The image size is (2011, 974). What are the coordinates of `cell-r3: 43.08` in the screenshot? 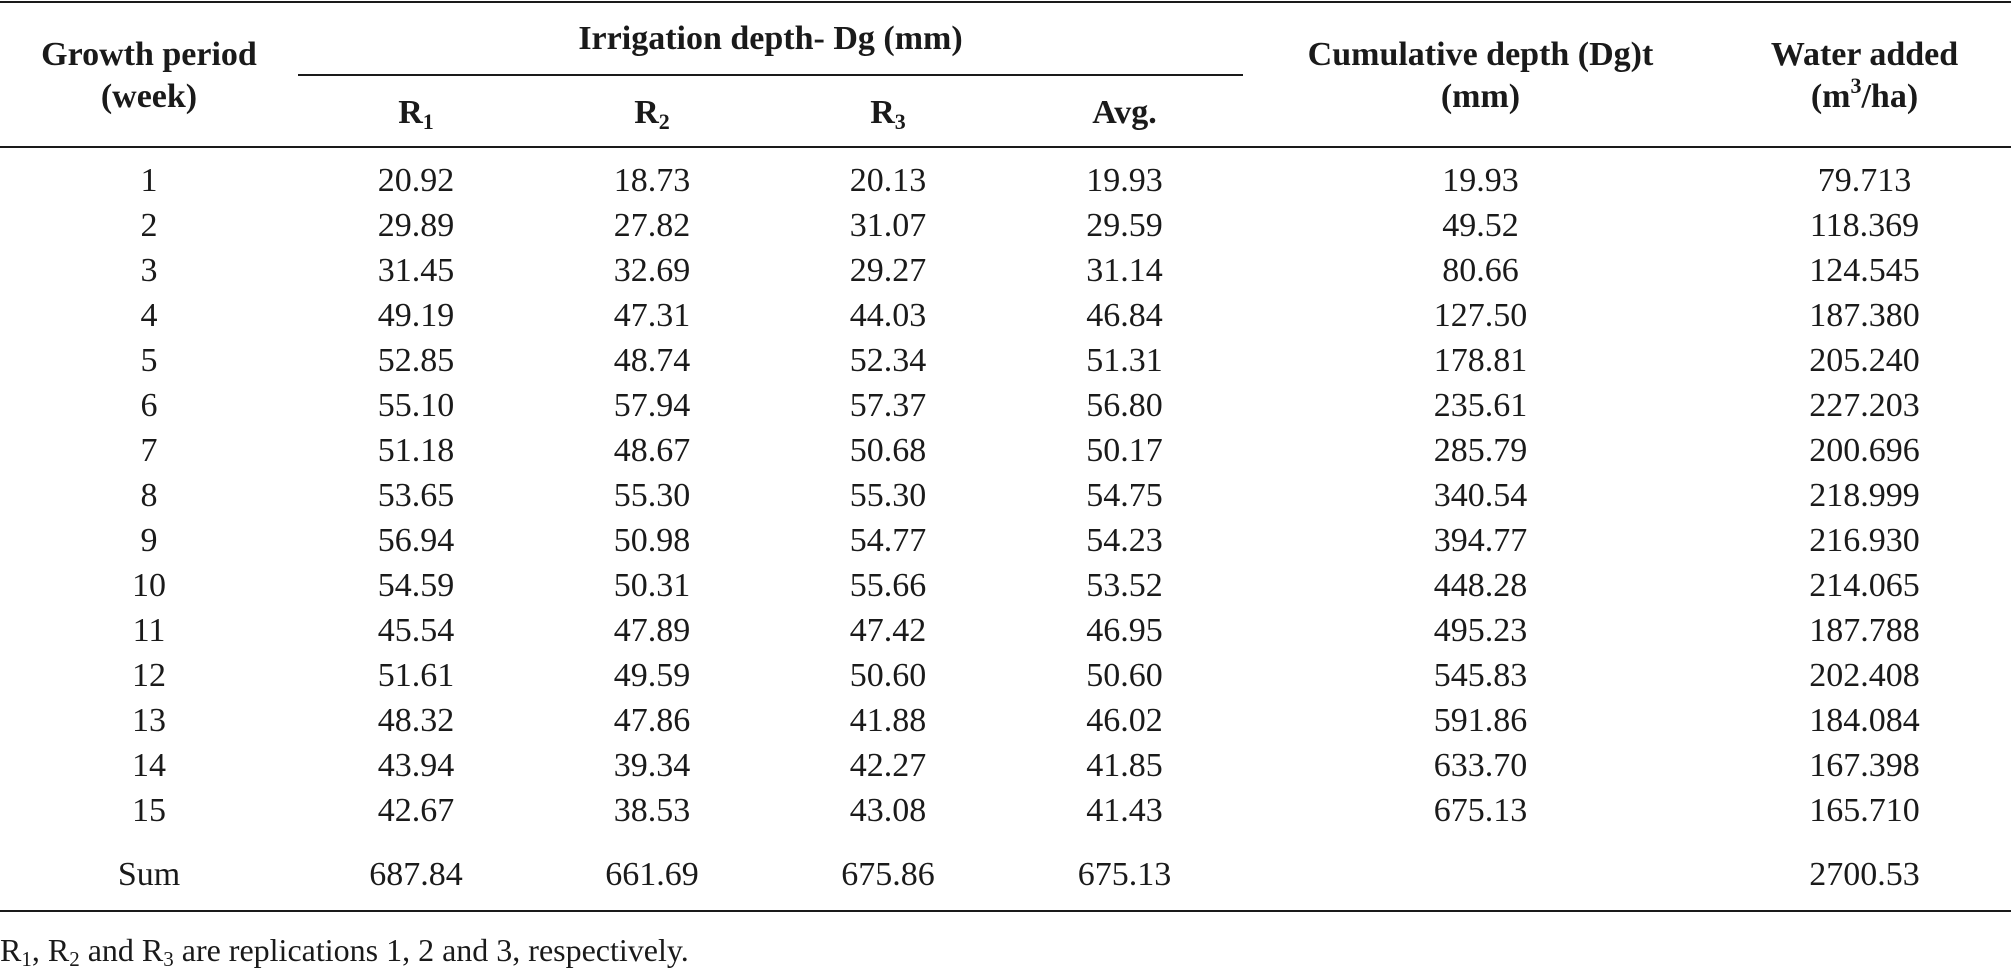 It's located at (888, 810).